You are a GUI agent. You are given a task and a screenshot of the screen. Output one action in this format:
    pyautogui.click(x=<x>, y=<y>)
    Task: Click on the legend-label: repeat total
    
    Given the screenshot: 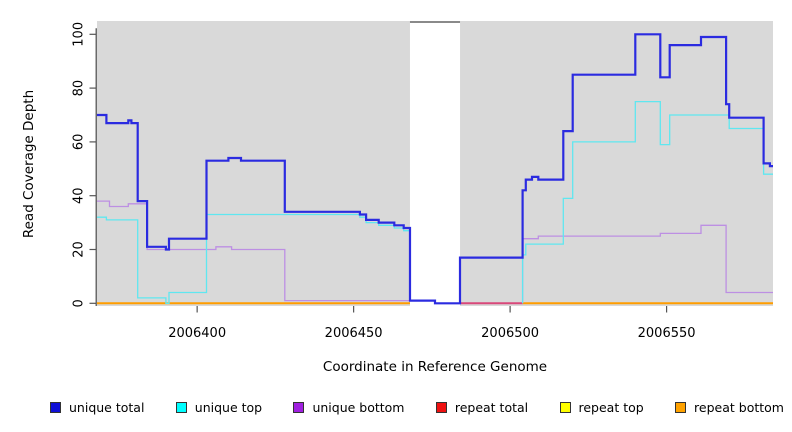 What is the action you would take?
    pyautogui.click(x=491, y=407)
    